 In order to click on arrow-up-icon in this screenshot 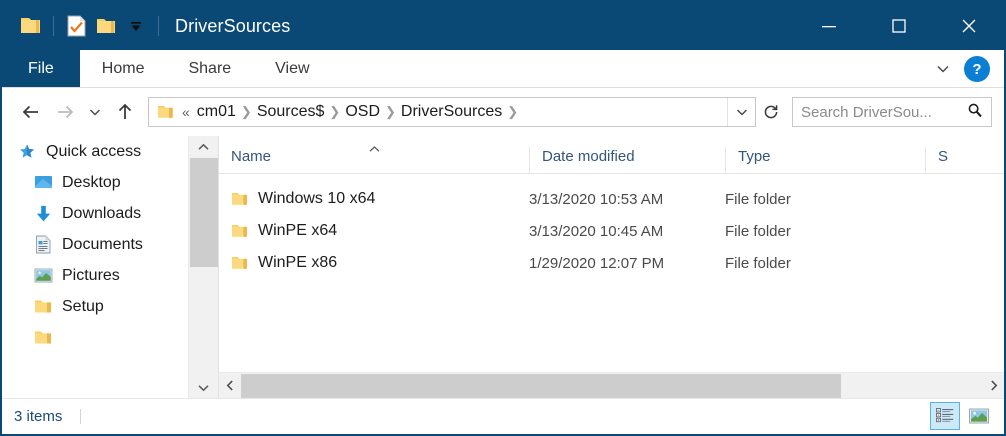, I will do `click(125, 112)`.